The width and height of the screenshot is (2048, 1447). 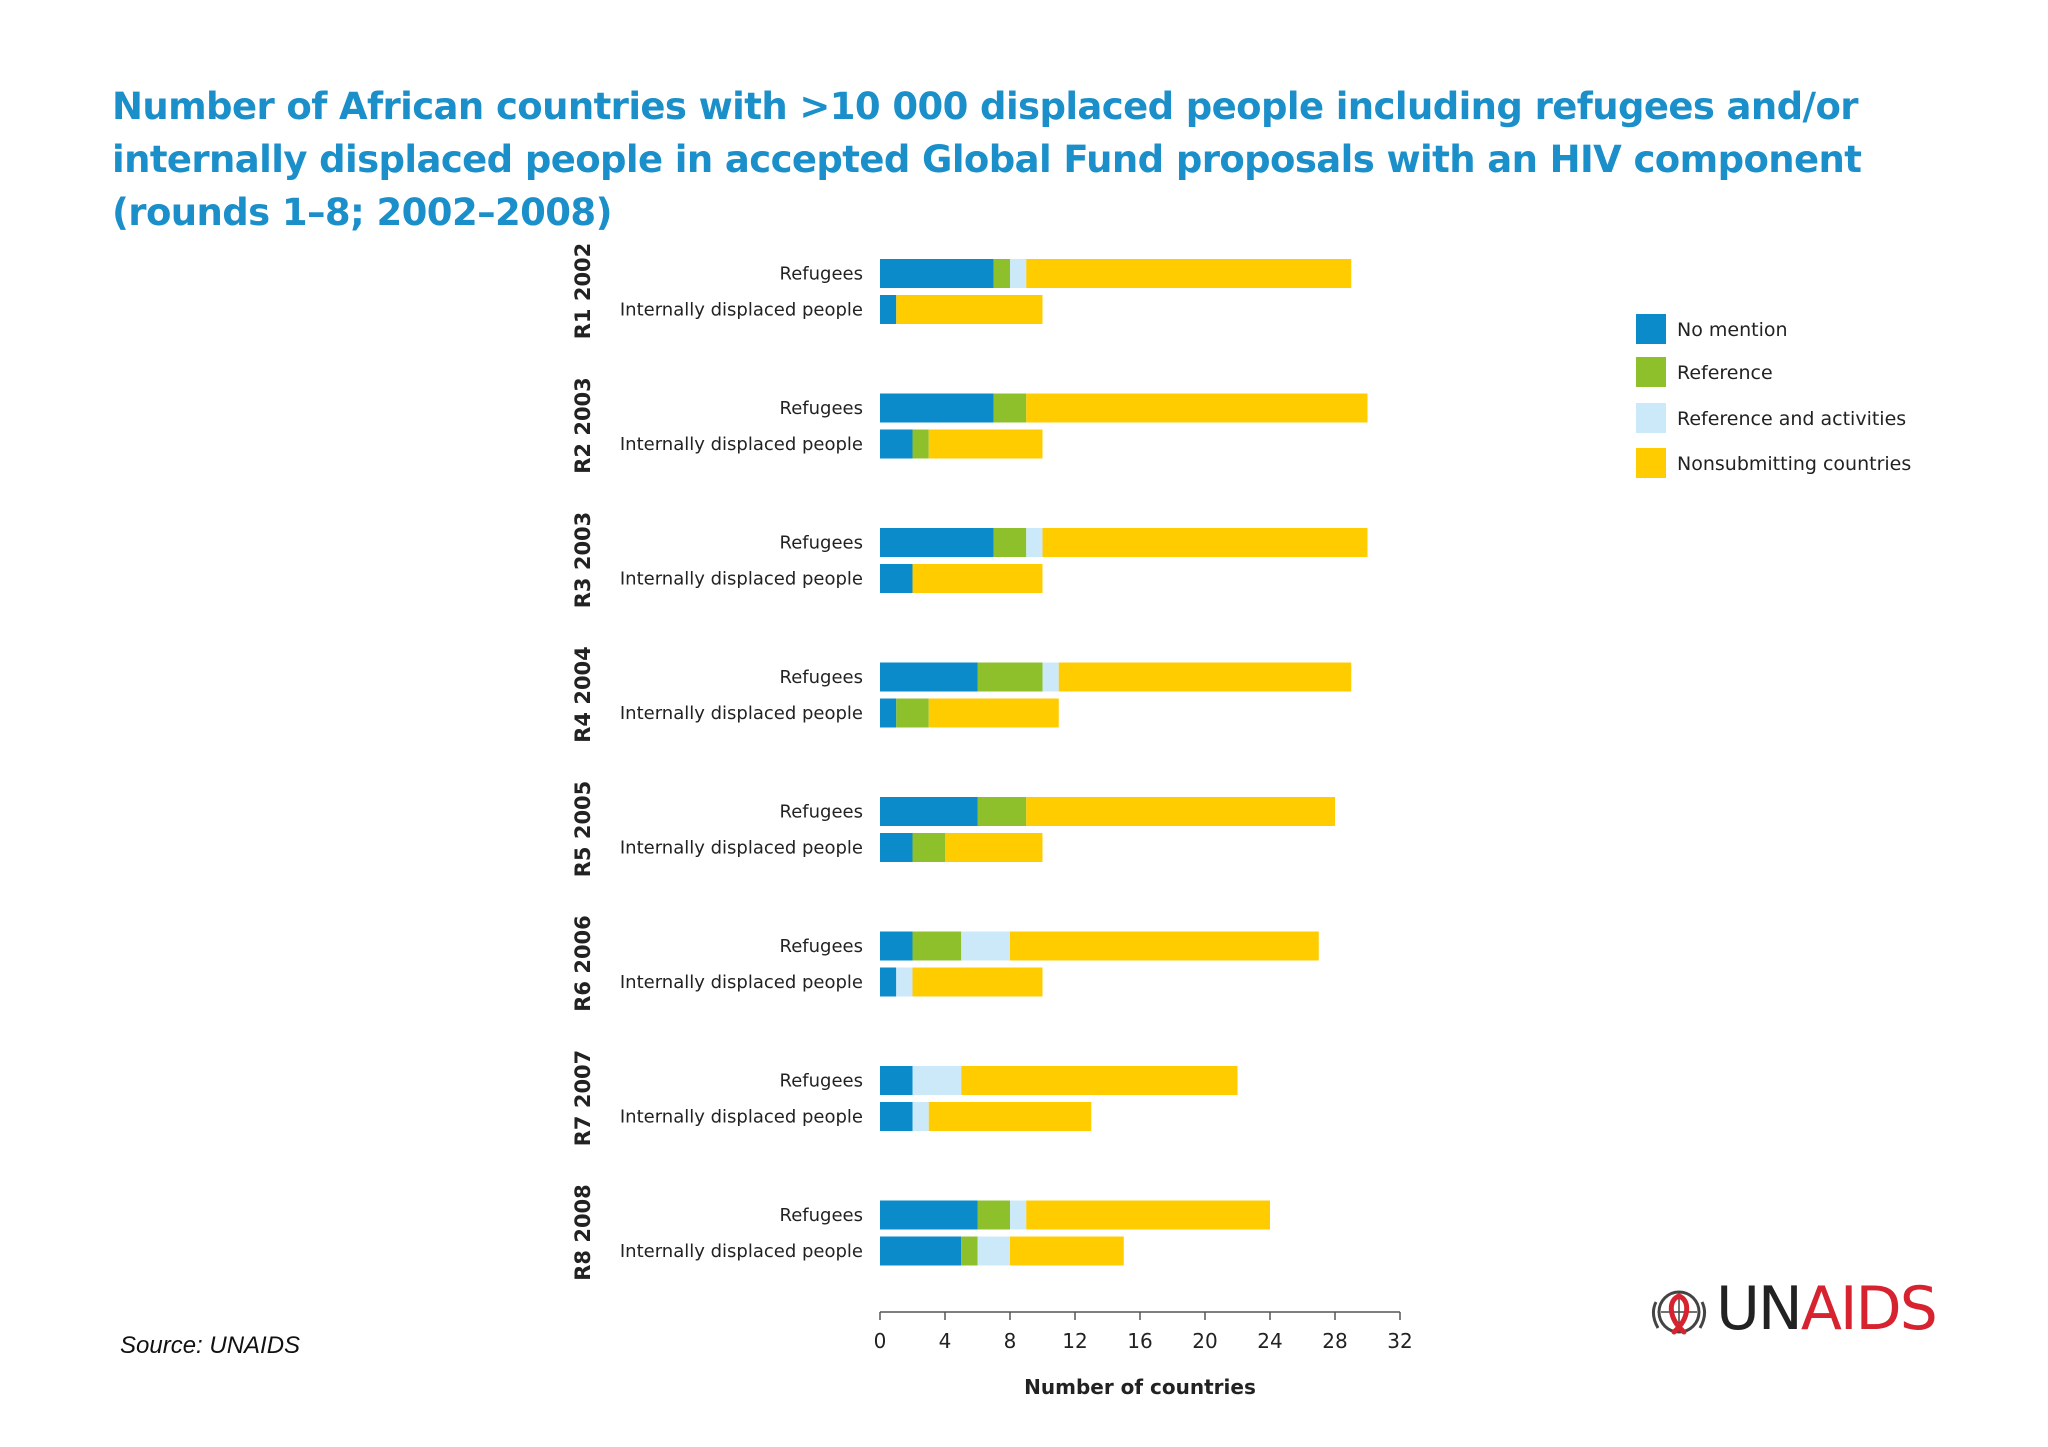 I want to click on x-axis-label: Number of countries, so click(x=1140, y=1387).